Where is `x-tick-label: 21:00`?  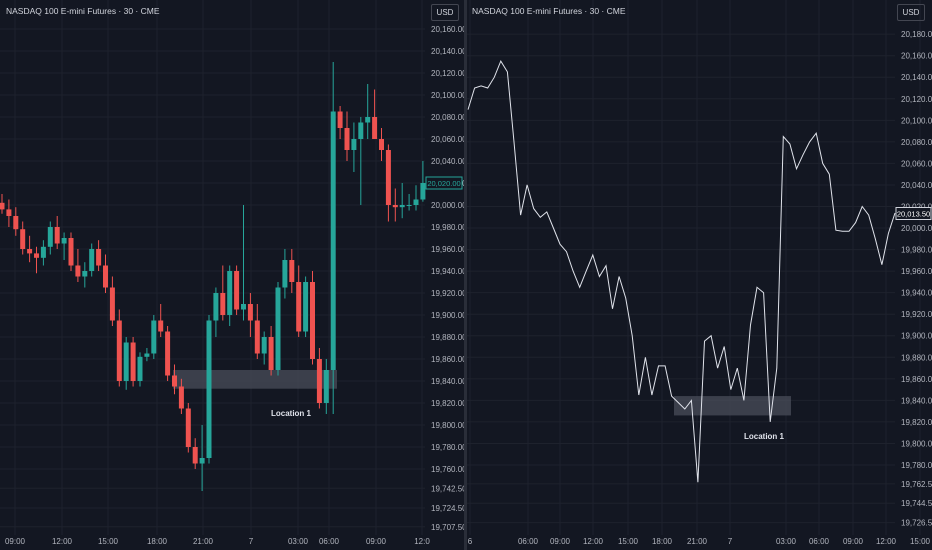
x-tick-label: 21:00 is located at coordinates (203, 541).